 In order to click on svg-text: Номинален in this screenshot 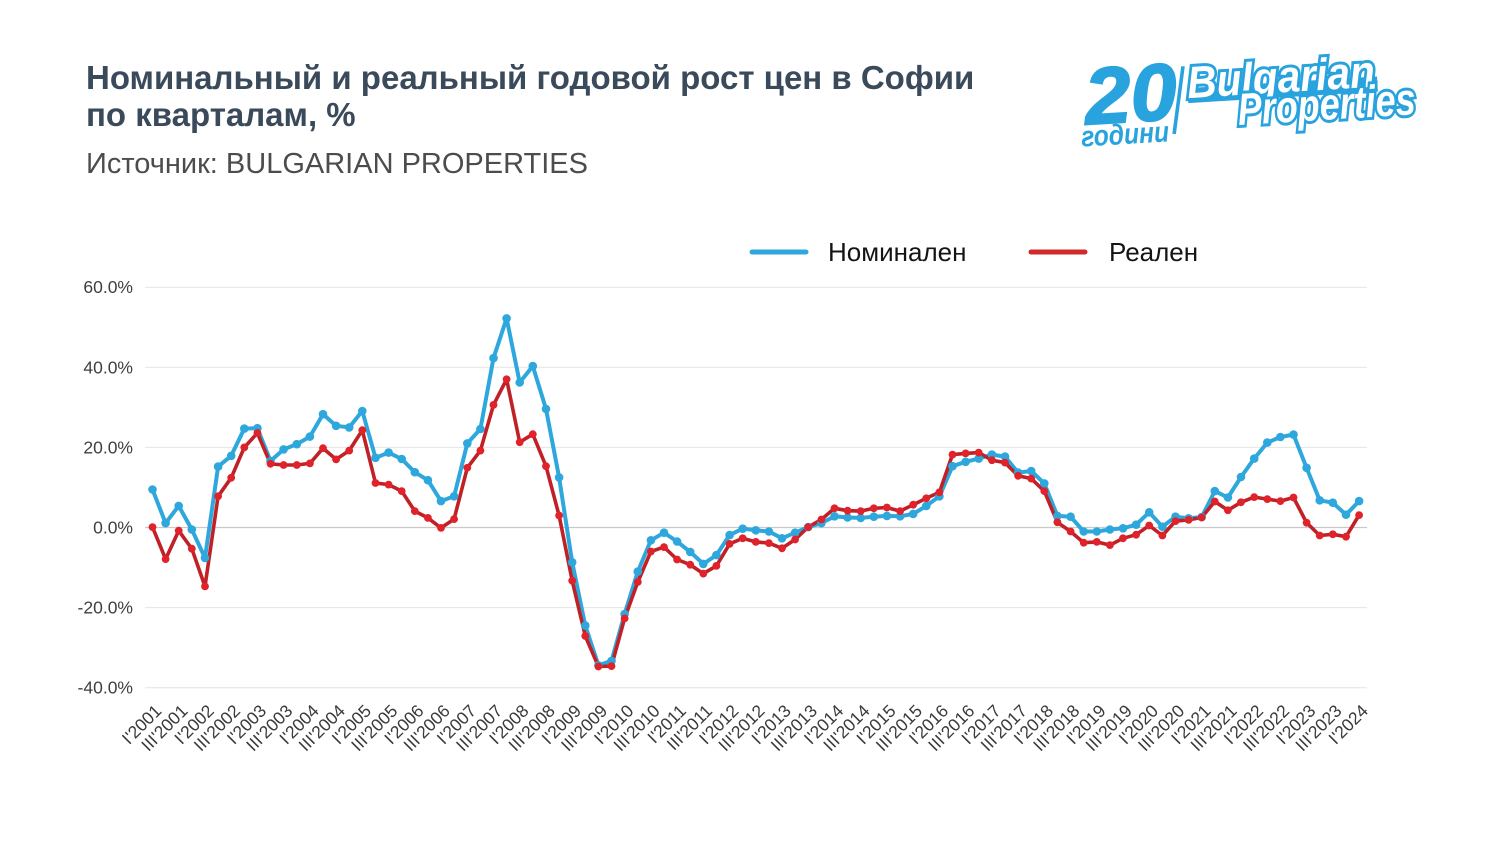, I will do `click(897, 252)`.